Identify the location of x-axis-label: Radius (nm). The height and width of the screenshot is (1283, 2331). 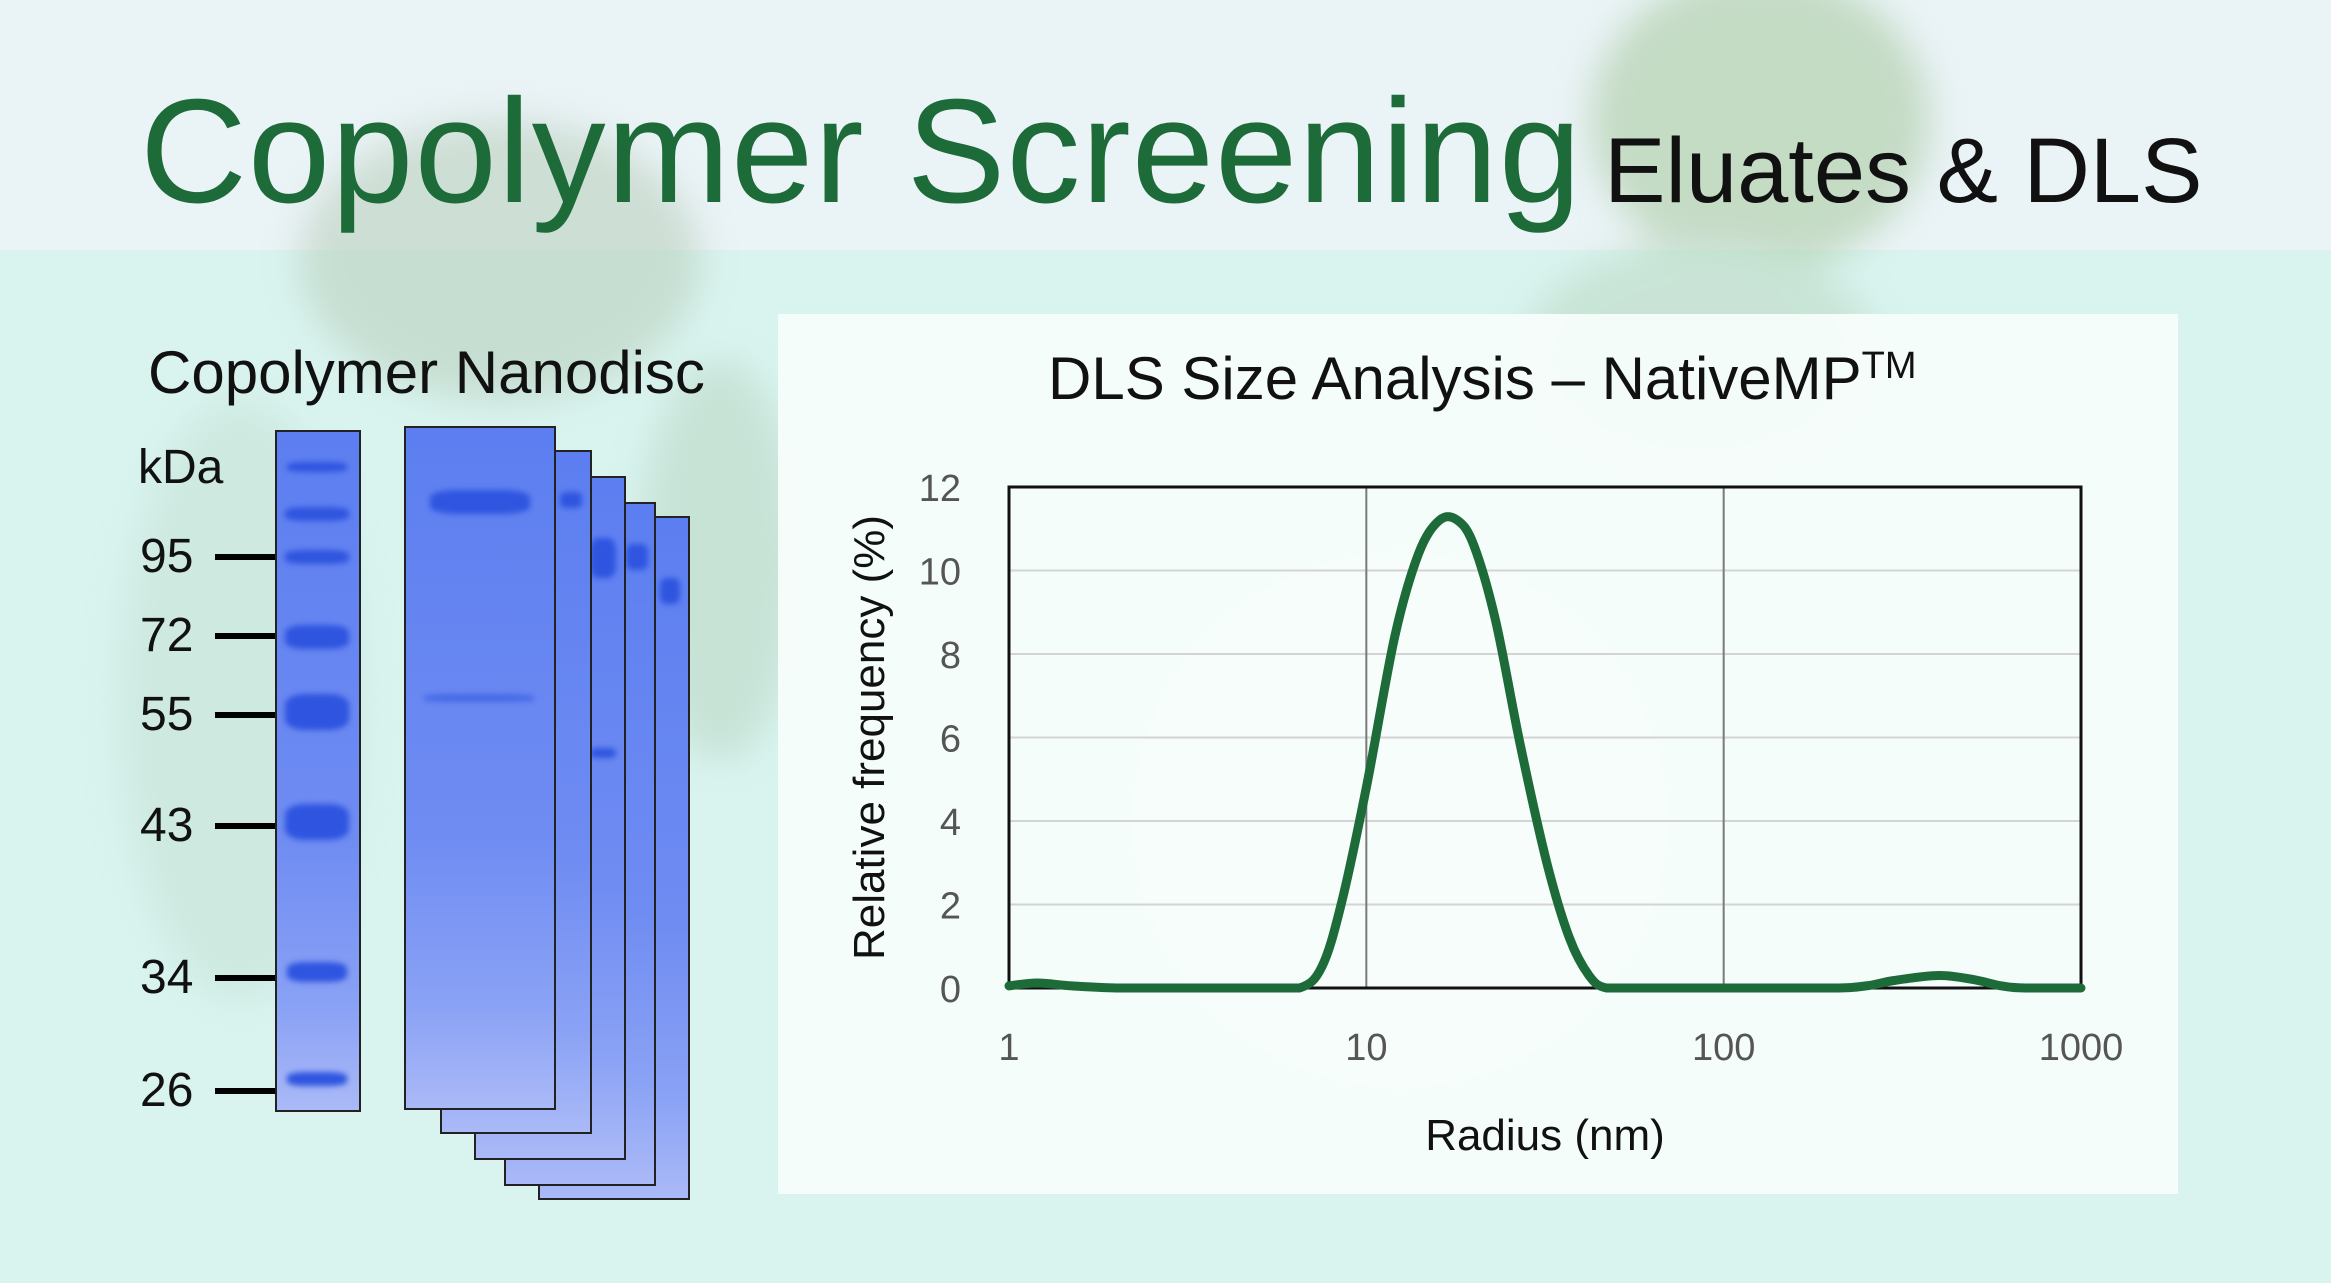
(1545, 1135).